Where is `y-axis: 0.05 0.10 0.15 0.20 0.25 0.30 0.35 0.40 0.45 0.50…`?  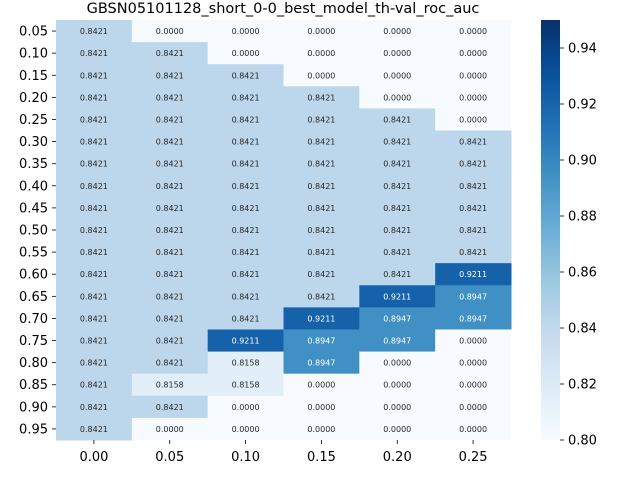 y-axis: 0.05 0.10 0.15 0.20 0.25 0.30 0.35 0.40 0.45 0.50… is located at coordinates (37, 231).